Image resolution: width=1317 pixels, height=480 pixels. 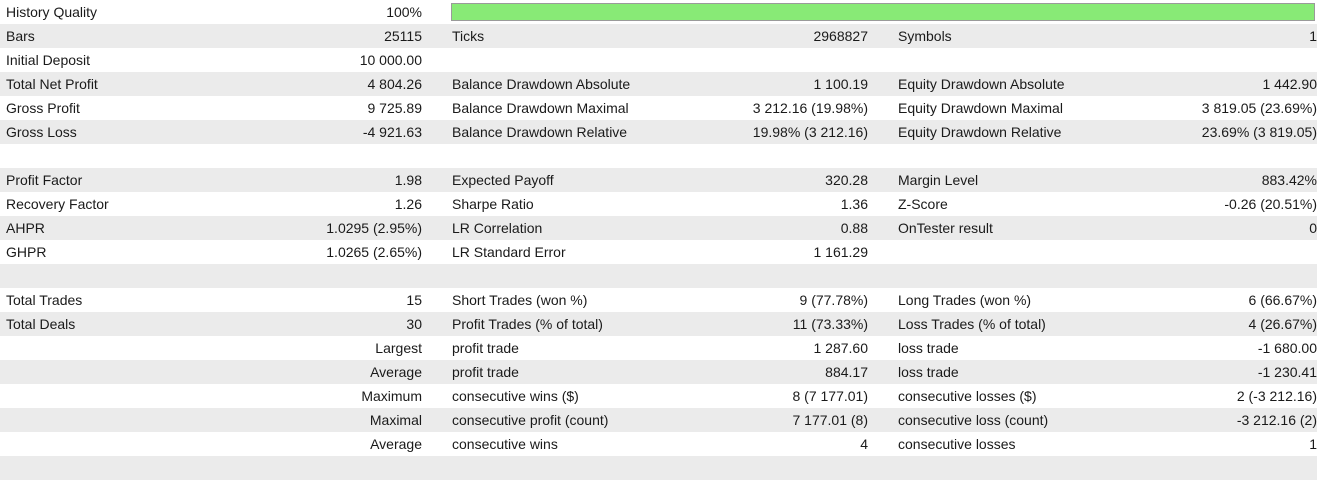 I want to click on report-row: Initial Deposit 10 000.00, so click(x=658, y=60).